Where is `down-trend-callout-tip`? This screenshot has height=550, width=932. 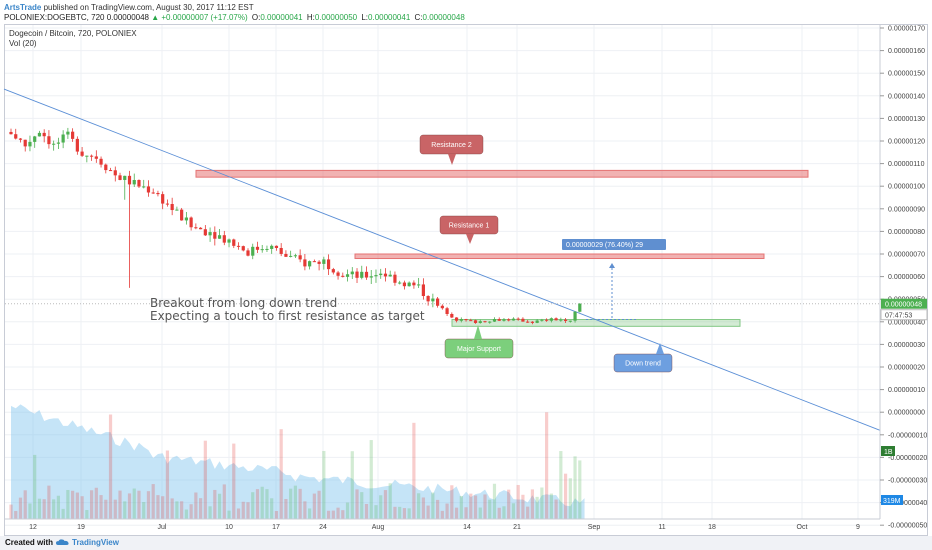 down-trend-callout-tip is located at coordinates (660, 348).